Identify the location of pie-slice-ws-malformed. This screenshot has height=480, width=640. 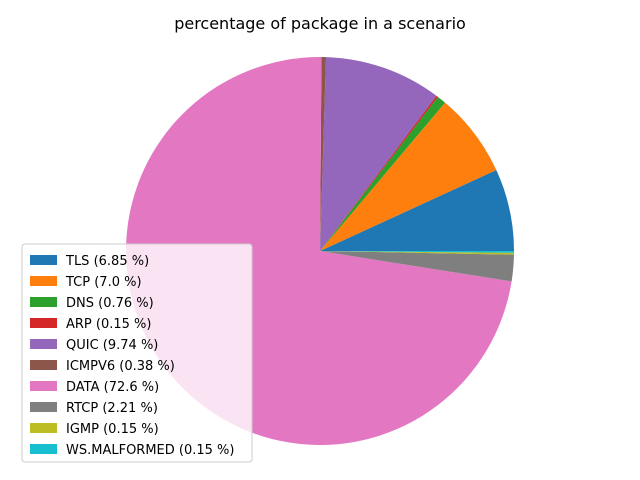
(417, 252).